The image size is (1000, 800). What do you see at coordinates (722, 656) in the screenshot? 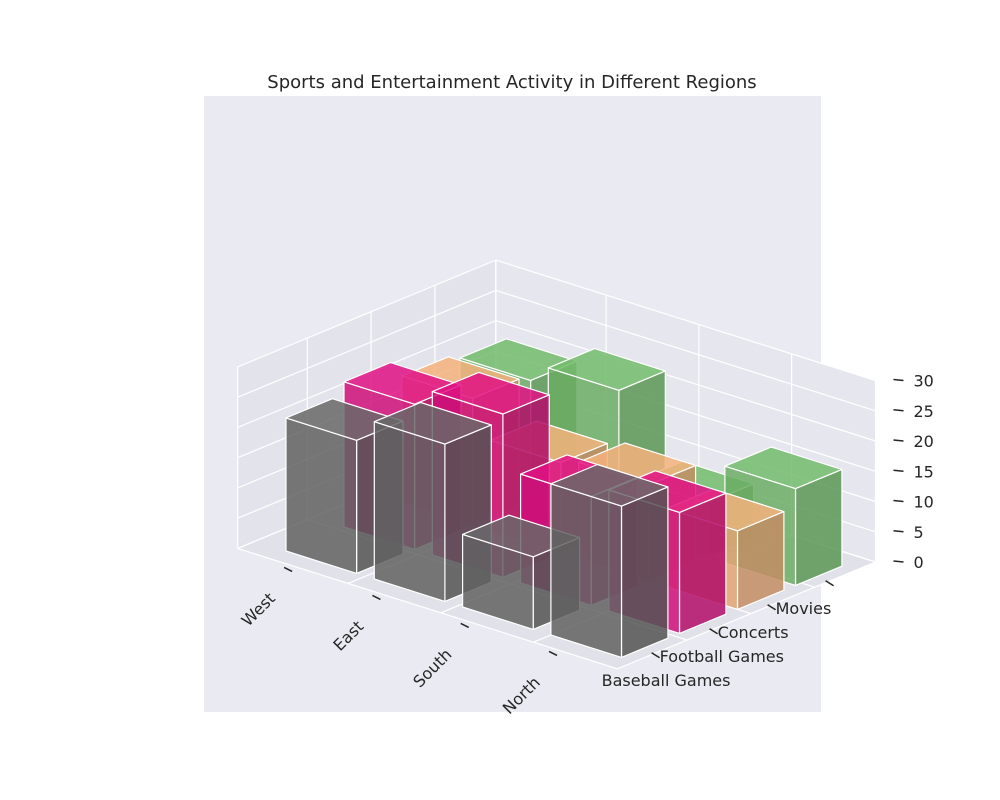
I see `activity-label: Football Games` at bounding box center [722, 656].